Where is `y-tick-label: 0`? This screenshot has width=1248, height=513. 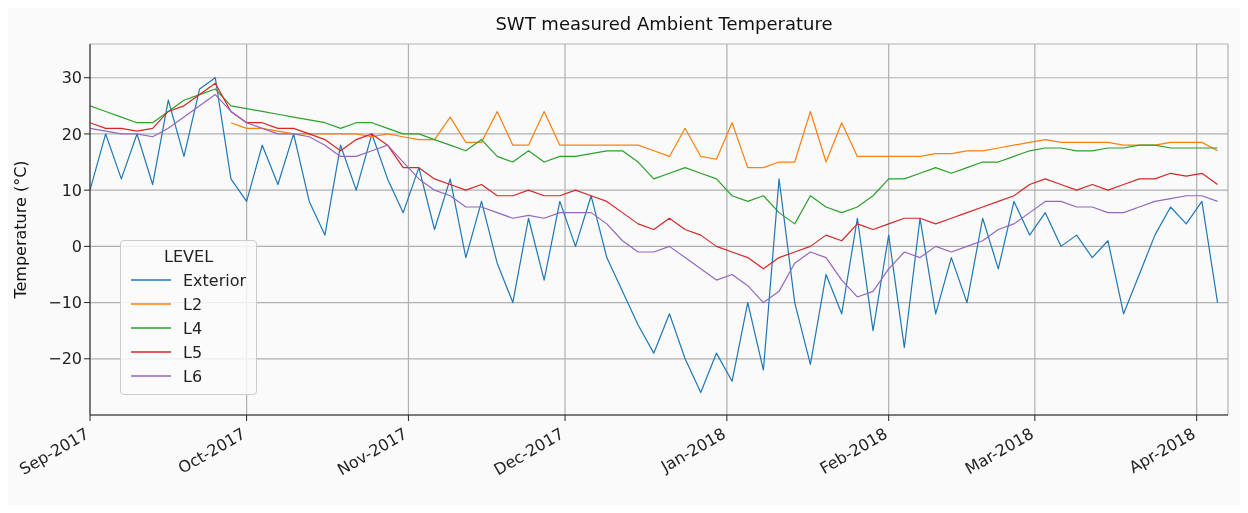 y-tick-label: 0 is located at coordinates (76, 247).